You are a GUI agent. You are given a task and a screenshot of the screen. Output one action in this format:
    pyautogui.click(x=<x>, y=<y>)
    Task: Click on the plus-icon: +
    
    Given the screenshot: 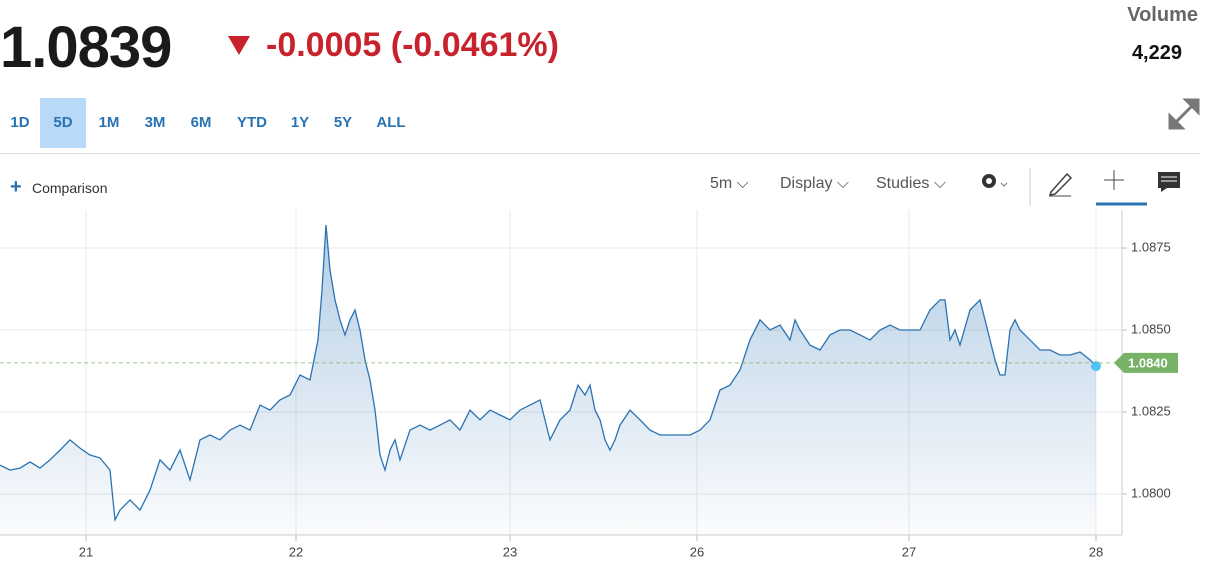 What is the action you would take?
    pyautogui.click(x=16, y=187)
    